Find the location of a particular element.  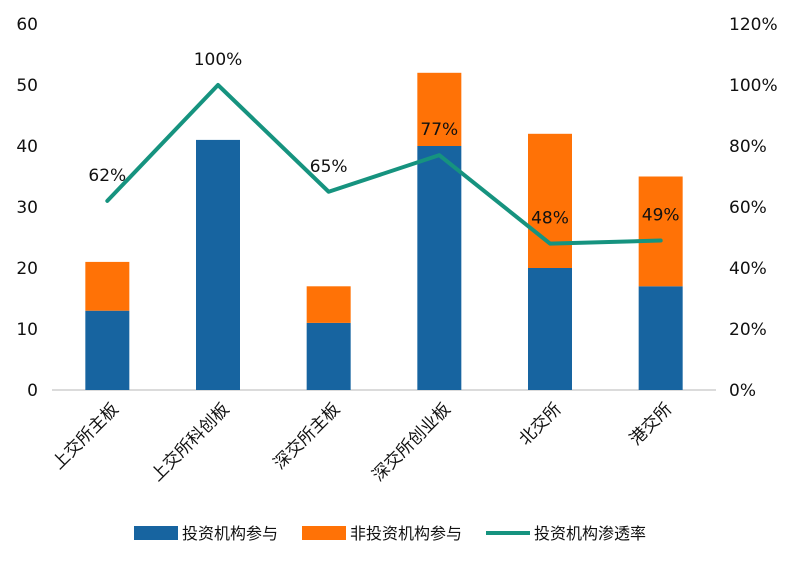

category-labels: 上交所主板 上交所科创板 深交所主板 深交所创业板 北交所 港交所 is located at coordinates (363, 442).